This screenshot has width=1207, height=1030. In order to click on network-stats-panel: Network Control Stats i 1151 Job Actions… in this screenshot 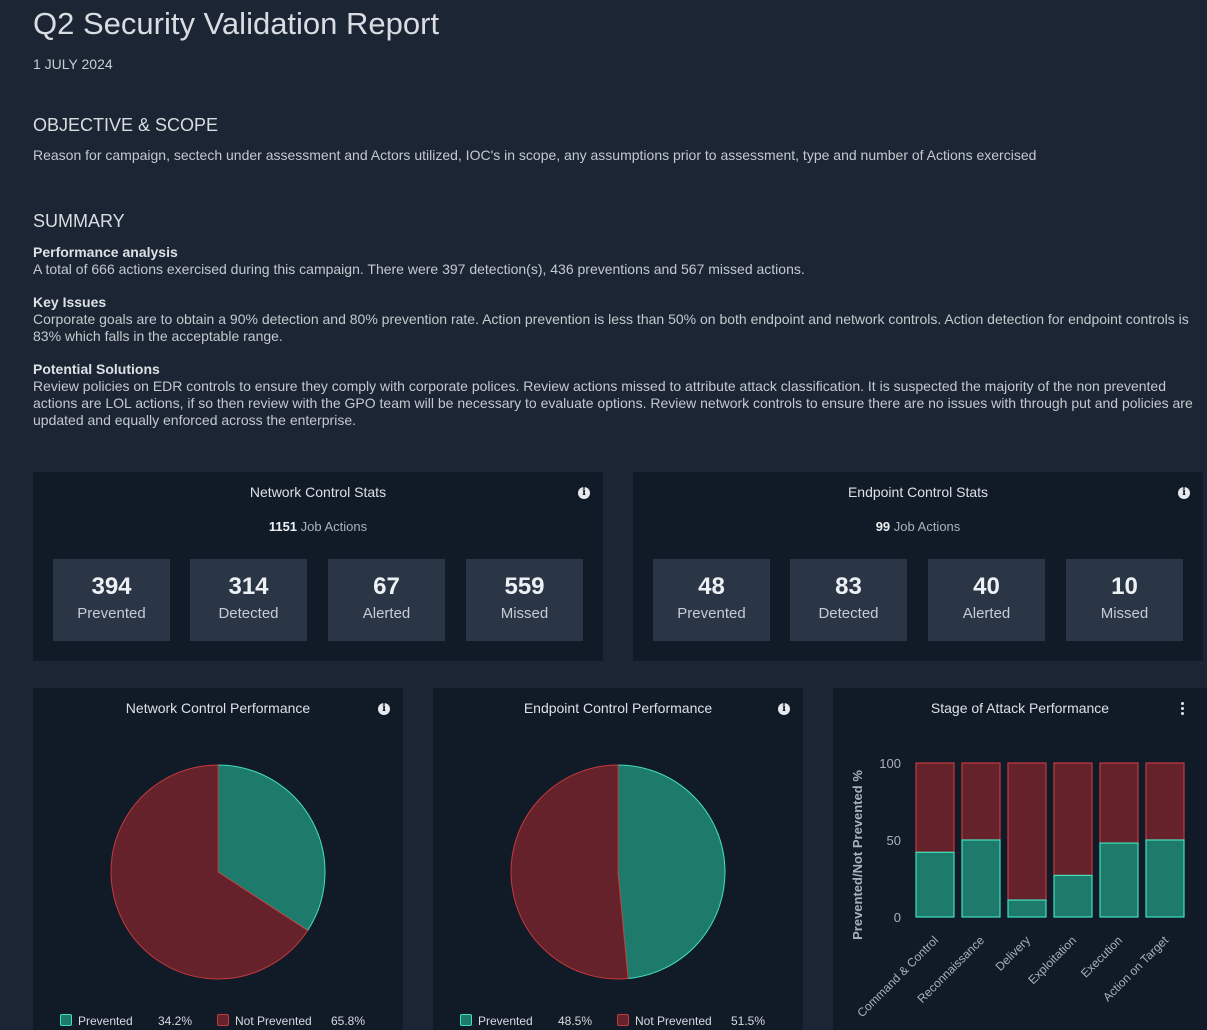, I will do `click(318, 566)`.